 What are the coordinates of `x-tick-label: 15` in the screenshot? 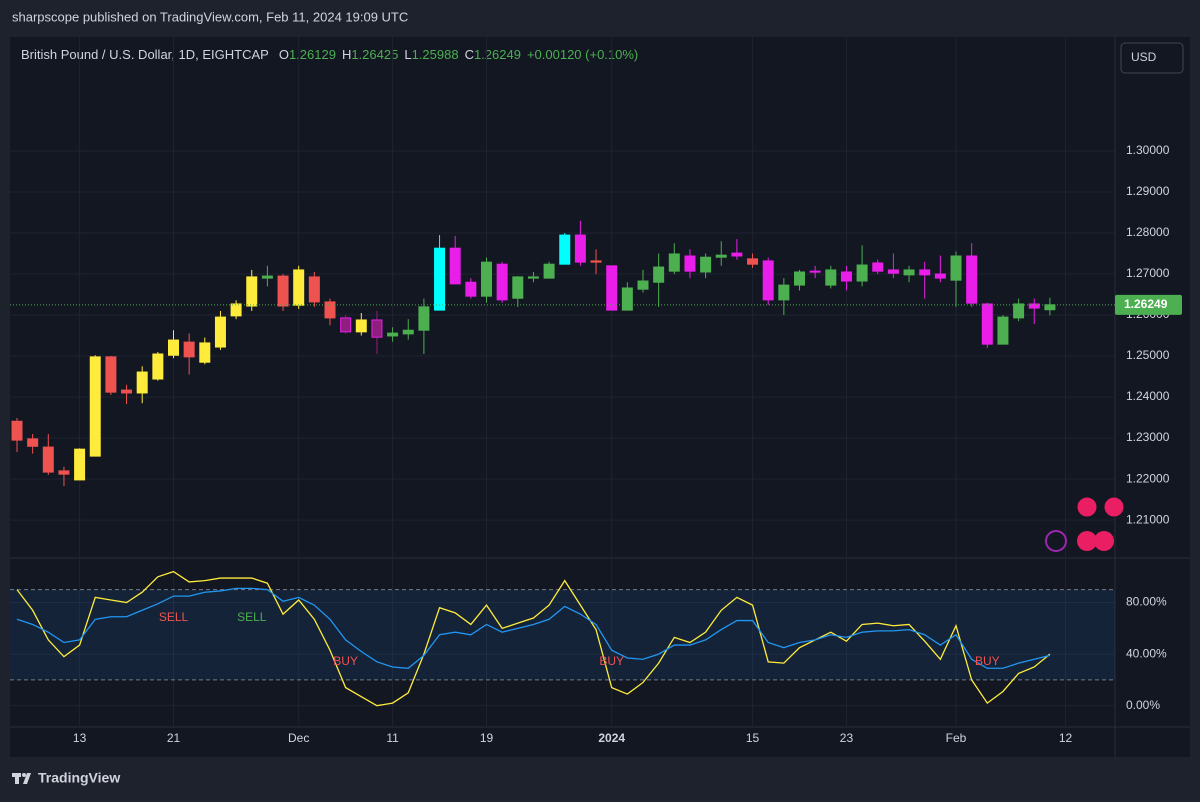 It's located at (753, 738).